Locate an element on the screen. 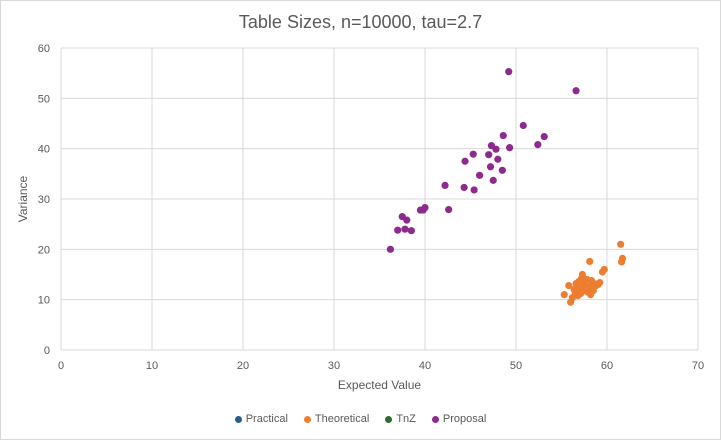  x-tick-label: 70 is located at coordinates (698, 366).